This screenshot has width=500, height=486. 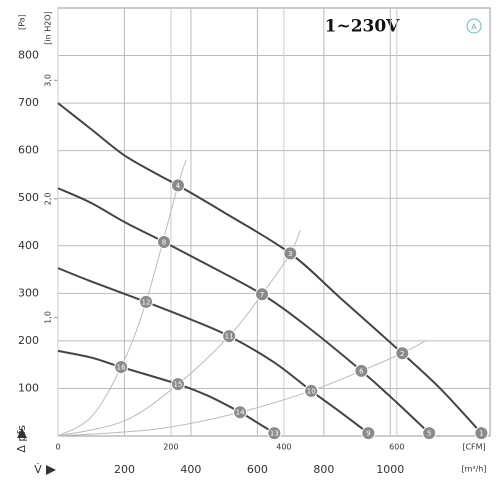 I want to click on point-label: 10, so click(x=311, y=391).